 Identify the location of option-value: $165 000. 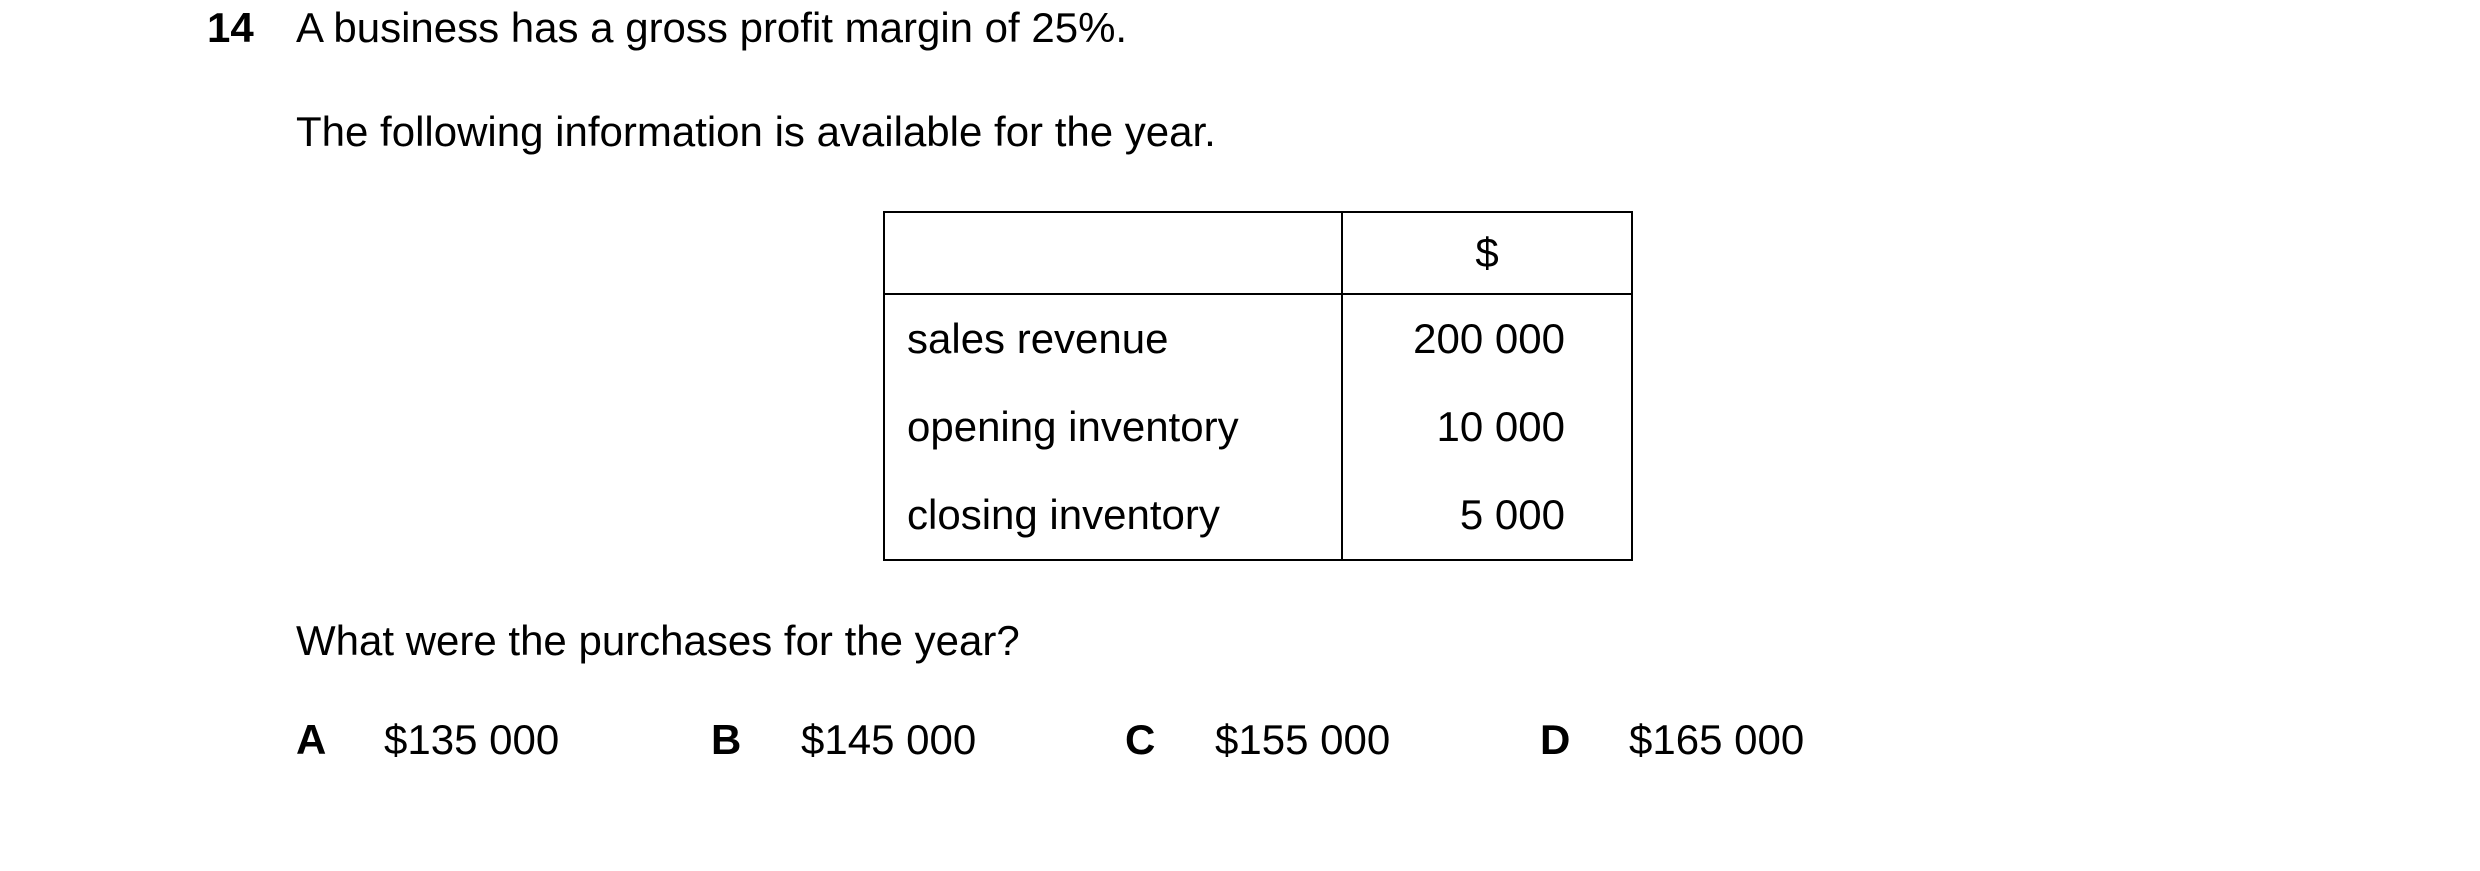
(1717, 739).